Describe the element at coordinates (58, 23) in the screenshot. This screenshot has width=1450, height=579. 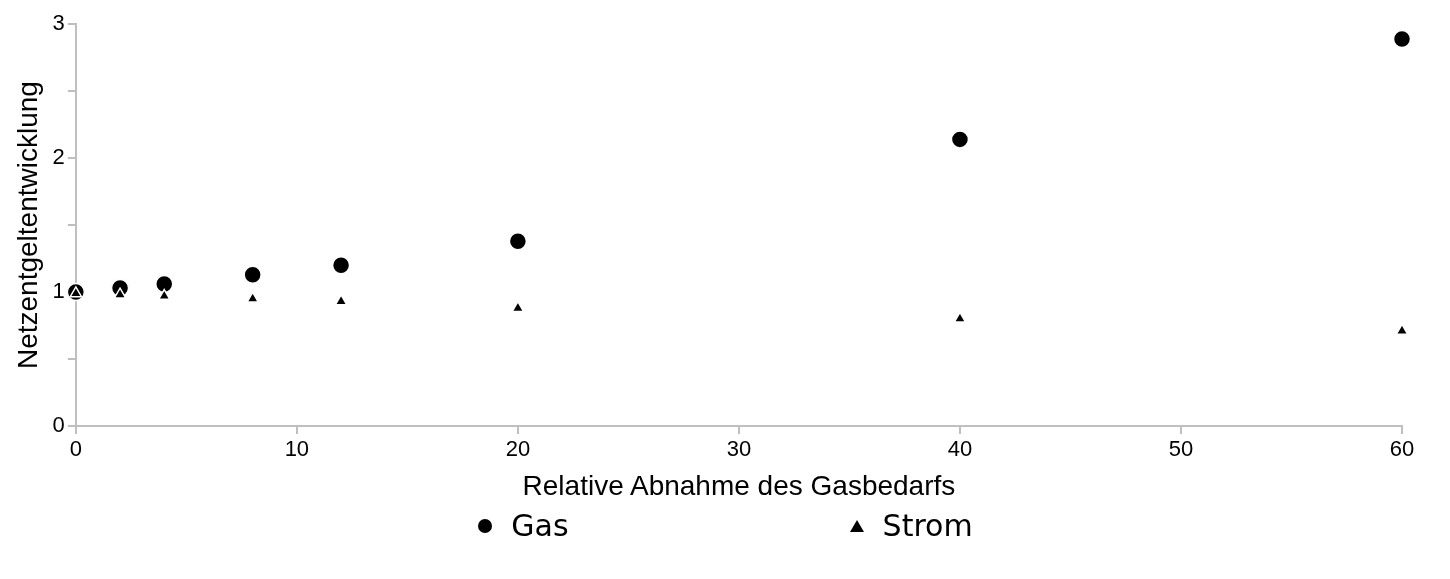
I see `y-tick-label: 3` at that location.